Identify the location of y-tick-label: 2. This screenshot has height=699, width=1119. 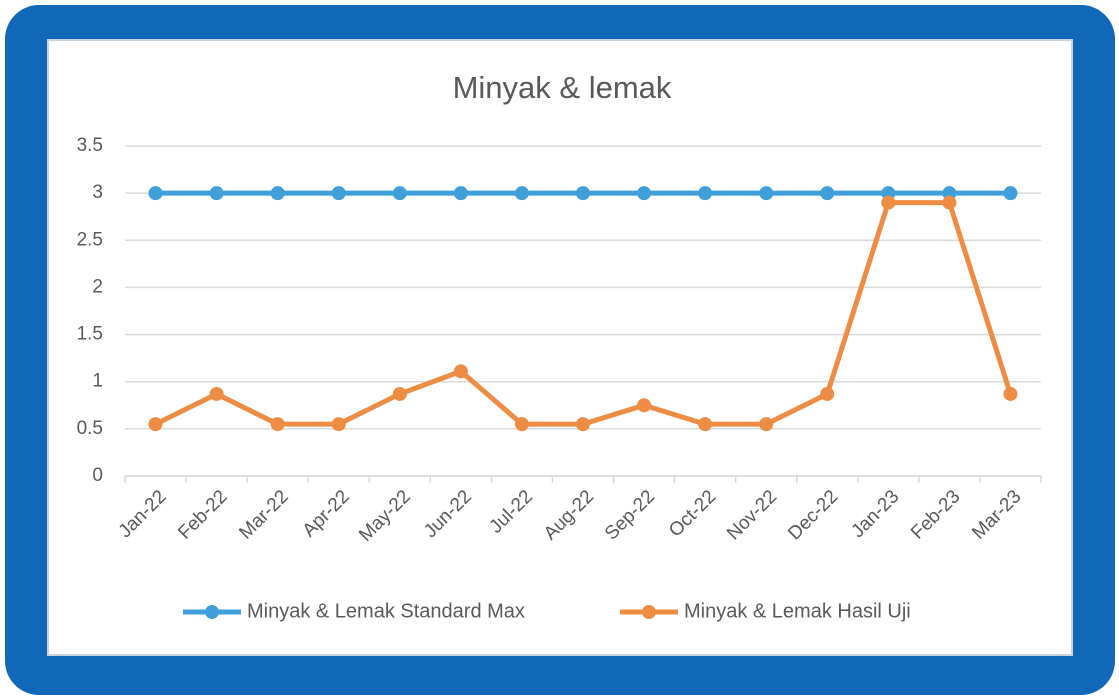
(97, 286).